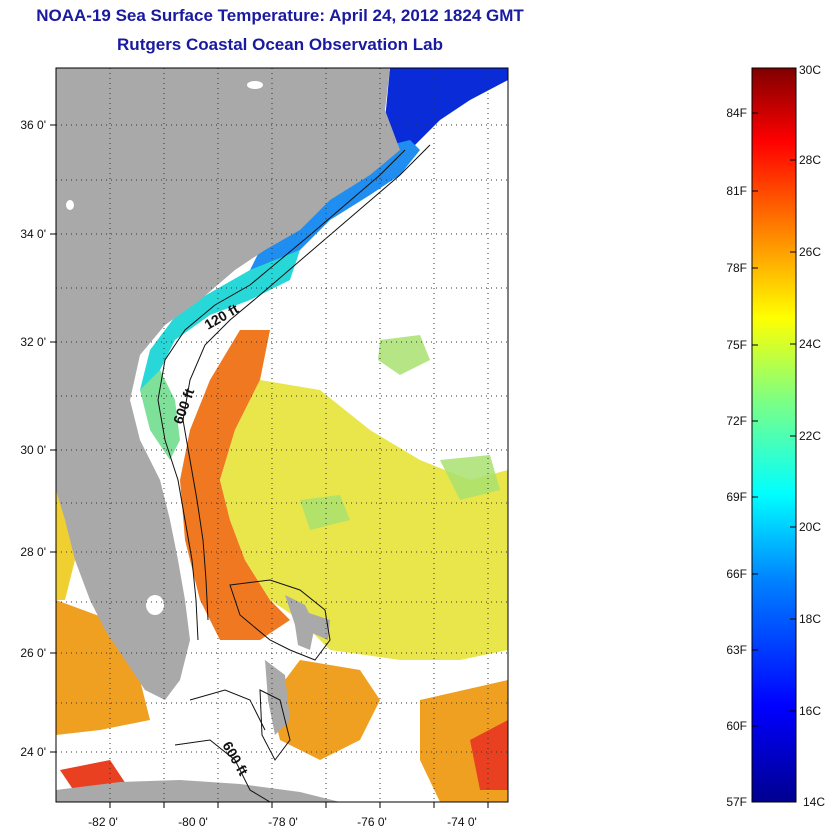 The height and width of the screenshot is (832, 833). I want to click on colorbar-ticks, so click(774, 419).